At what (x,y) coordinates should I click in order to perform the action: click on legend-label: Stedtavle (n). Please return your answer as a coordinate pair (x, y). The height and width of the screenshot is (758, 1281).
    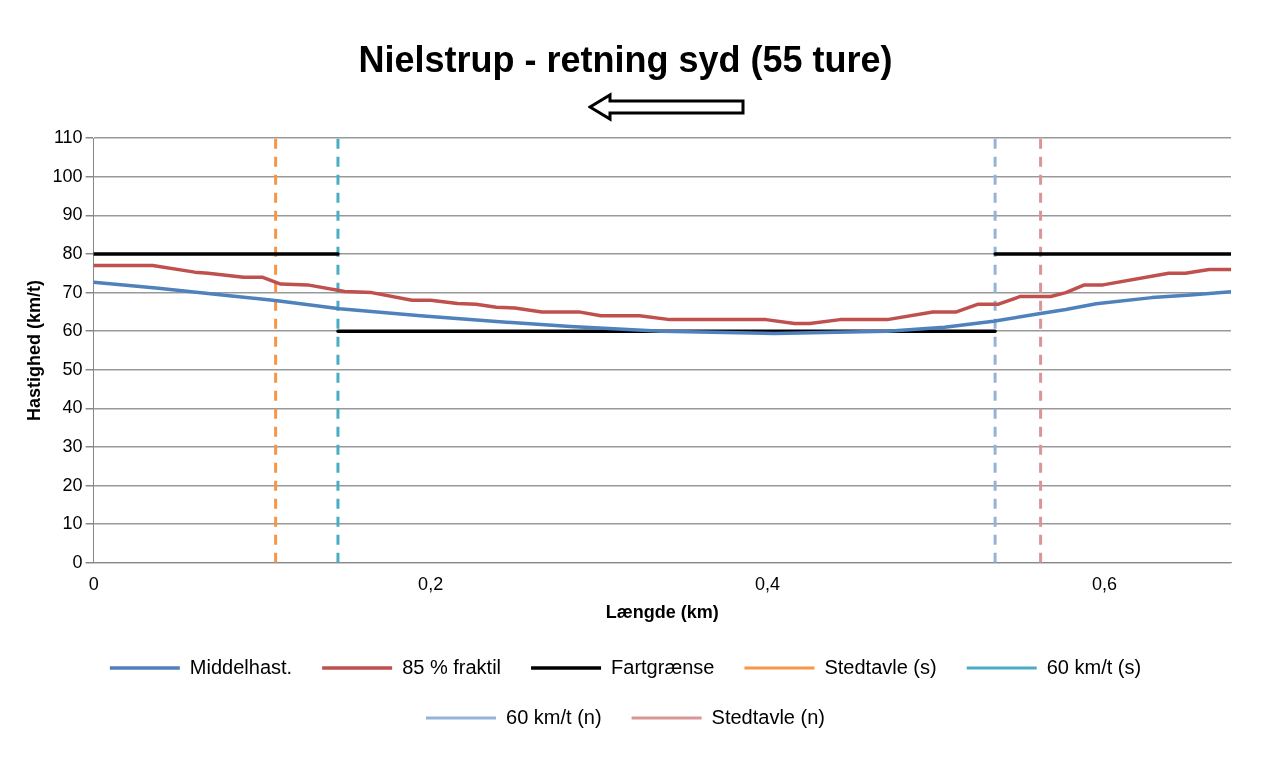
    Looking at the image, I should click on (768, 716).